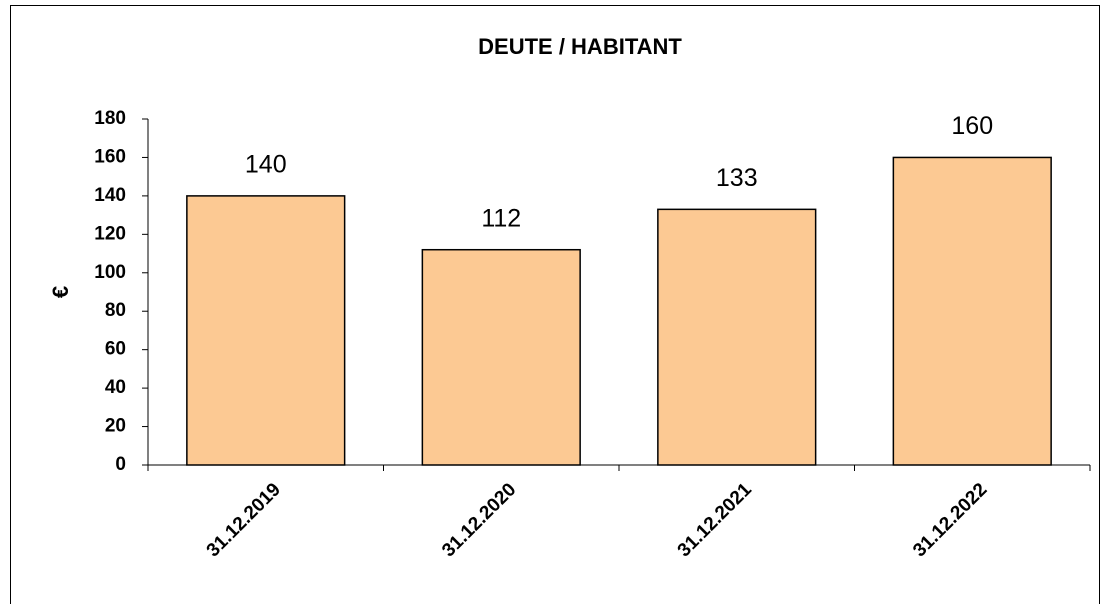  What do you see at coordinates (120, 464) in the screenshot?
I see `y-tick-label: 0` at bounding box center [120, 464].